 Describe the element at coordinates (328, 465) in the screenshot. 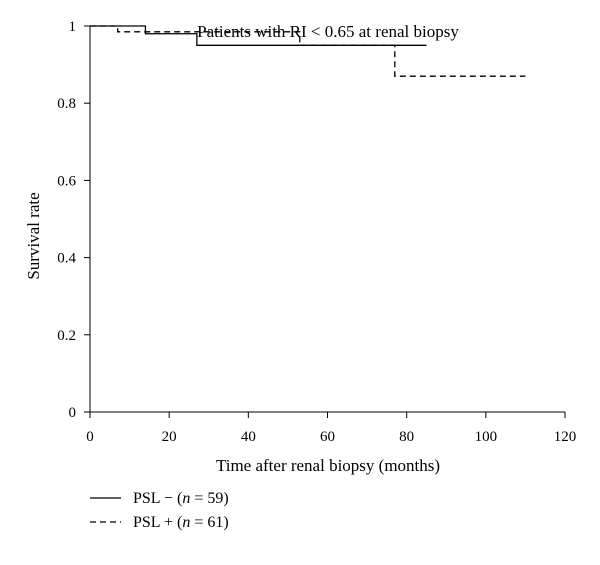

I see `x-axis-label: Time after renal biopsy (months)` at that location.